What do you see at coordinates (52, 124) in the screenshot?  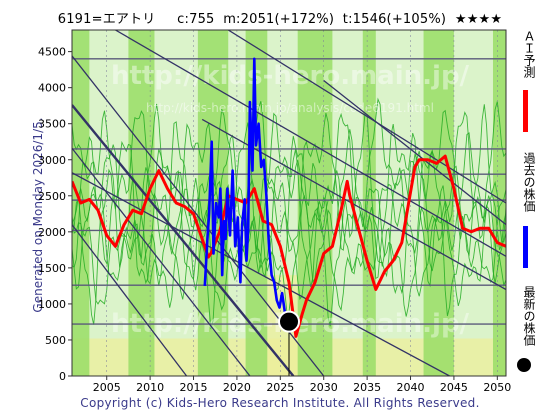 I see `y-tick-label-7: 3500` at bounding box center [52, 124].